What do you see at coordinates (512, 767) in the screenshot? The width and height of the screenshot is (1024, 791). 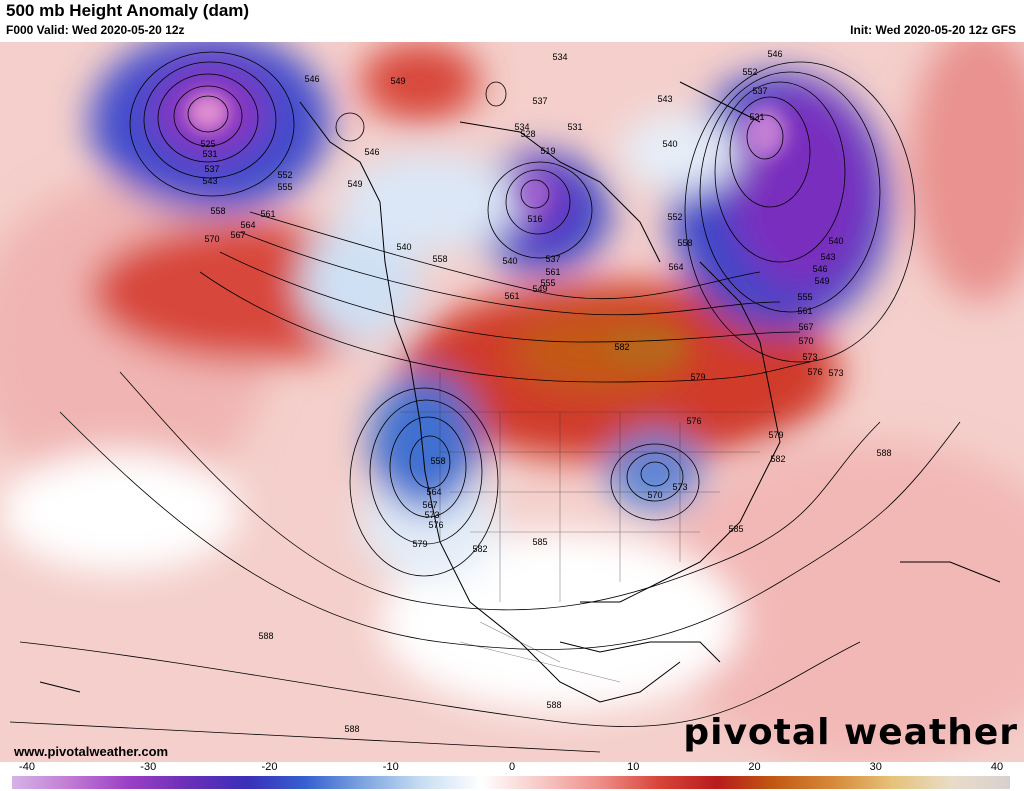 I see `colorbar-tick: 0` at bounding box center [512, 767].